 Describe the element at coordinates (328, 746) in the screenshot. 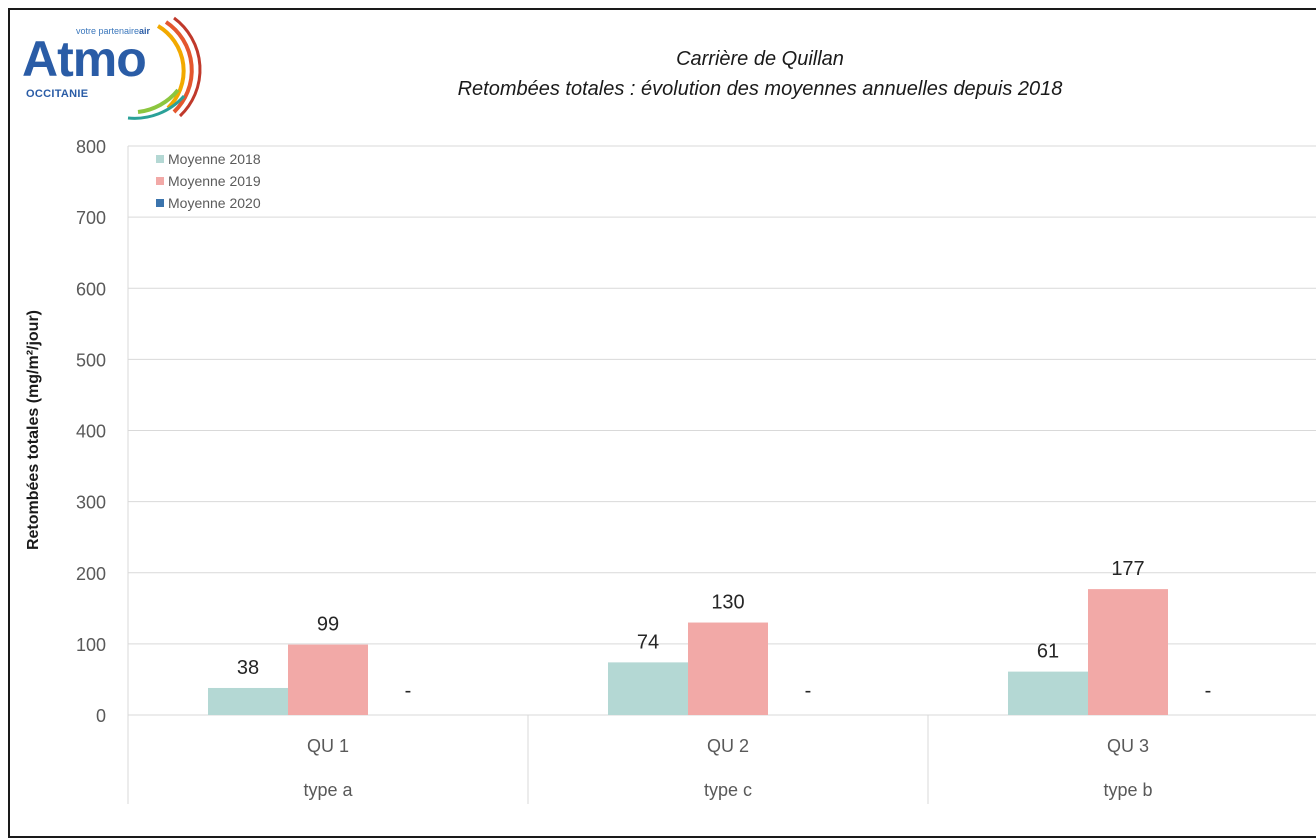

I see `x-tick-label: QU 1` at that location.